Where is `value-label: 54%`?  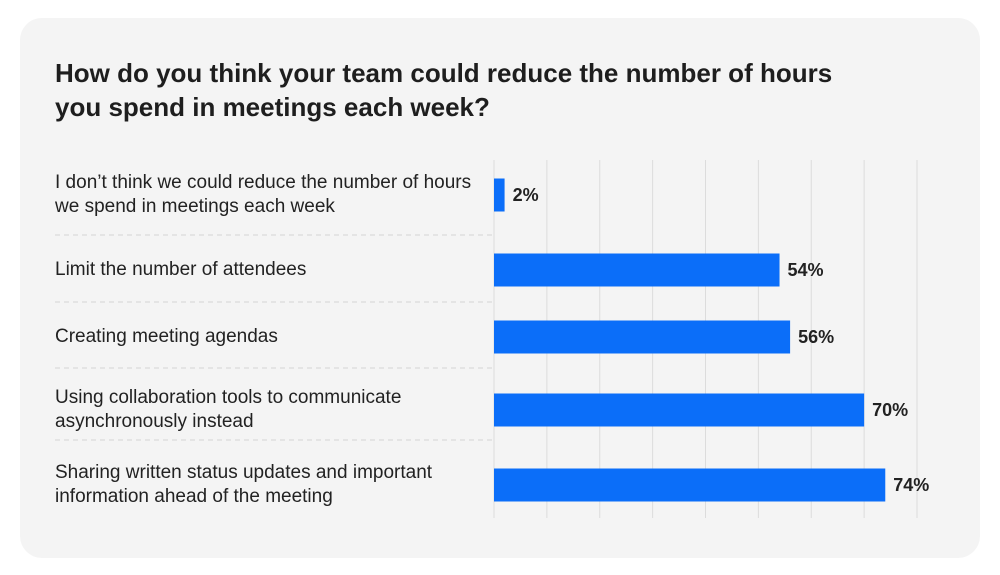
value-label: 54% is located at coordinates (806, 270).